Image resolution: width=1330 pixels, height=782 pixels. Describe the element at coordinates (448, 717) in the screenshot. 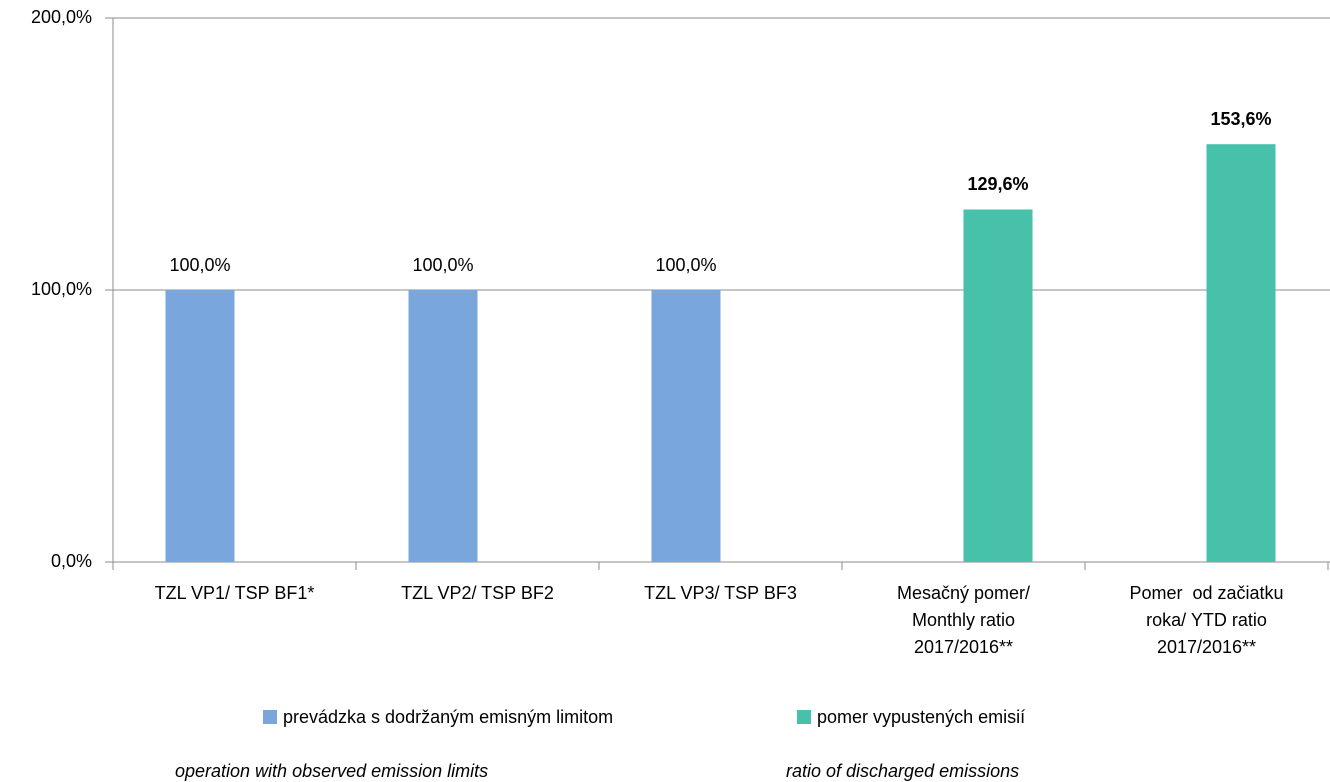

I see `legend-label: prevádzka s dodržaným emisným limitom` at that location.